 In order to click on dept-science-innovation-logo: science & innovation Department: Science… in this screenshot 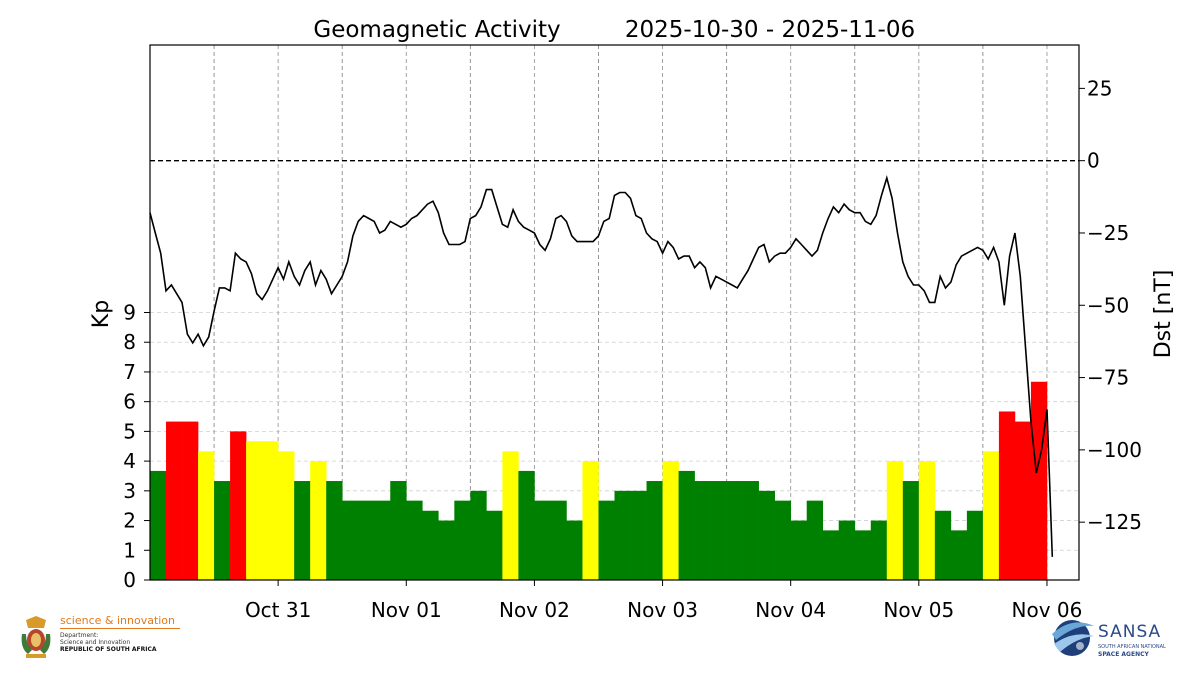, I will do `click(99, 639)`.